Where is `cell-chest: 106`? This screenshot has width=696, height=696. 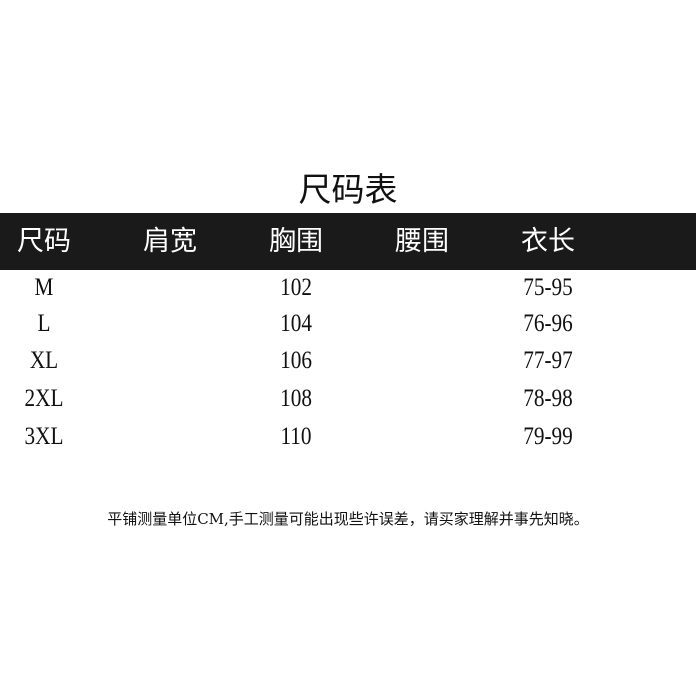
cell-chest: 106 is located at coordinates (296, 360).